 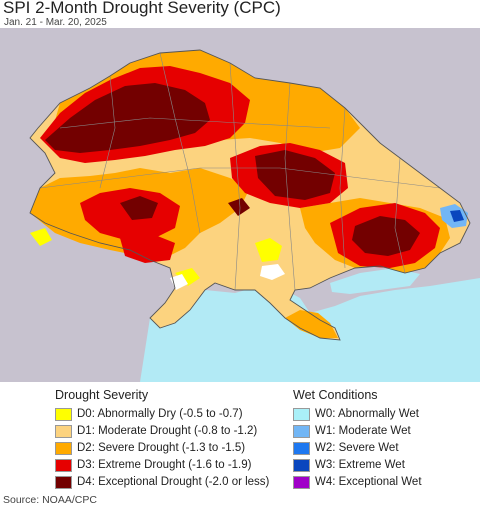 I want to click on legend-item-w4: W4: Exceptional Wet, so click(x=357, y=482).